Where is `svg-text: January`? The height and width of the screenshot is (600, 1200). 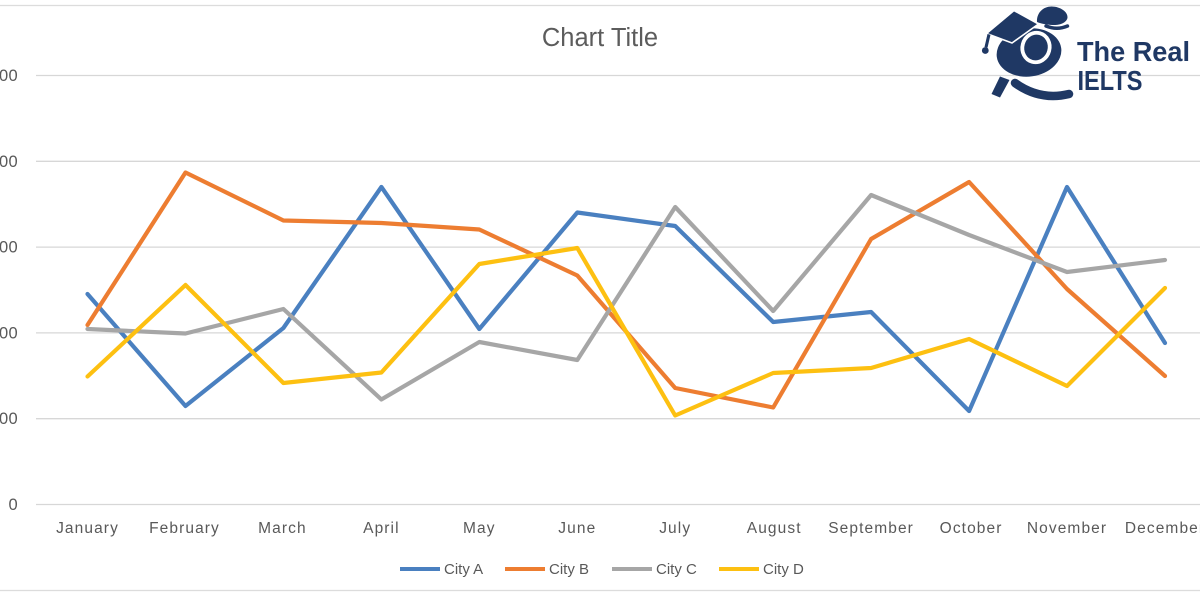 svg-text: January is located at coordinates (87, 528).